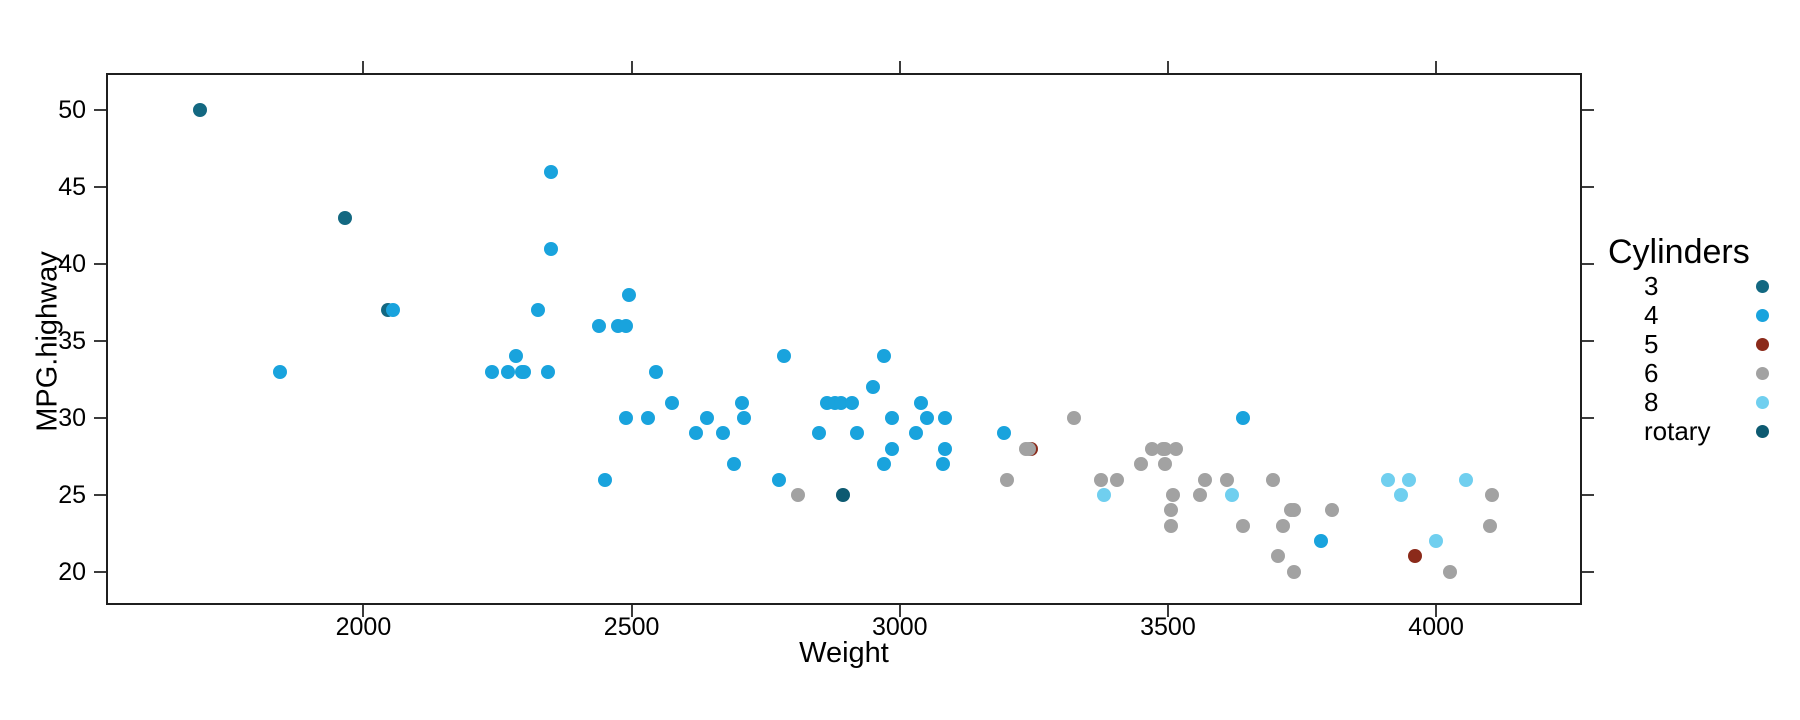 The image size is (1800, 720). Describe the element at coordinates (1651, 402) in the screenshot. I see `legend-item-label: 8` at that location.